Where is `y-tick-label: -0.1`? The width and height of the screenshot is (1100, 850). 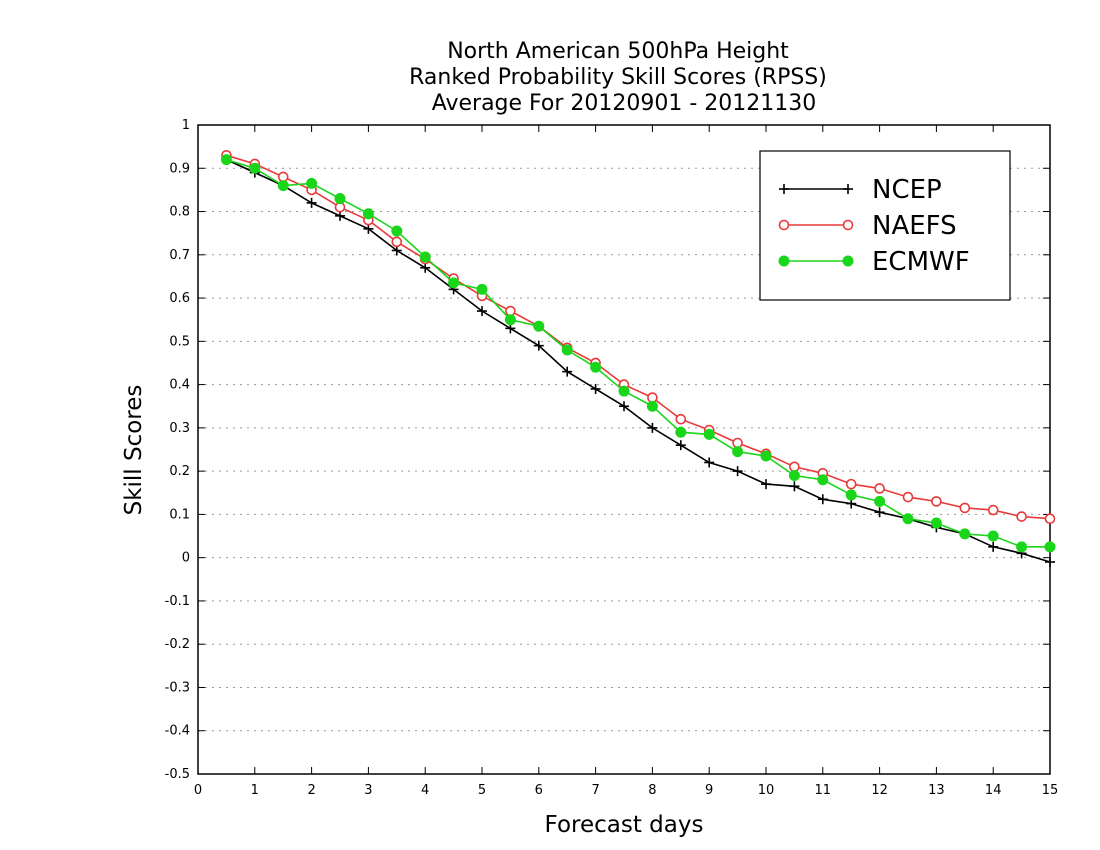
y-tick-label: -0.1 is located at coordinates (177, 601).